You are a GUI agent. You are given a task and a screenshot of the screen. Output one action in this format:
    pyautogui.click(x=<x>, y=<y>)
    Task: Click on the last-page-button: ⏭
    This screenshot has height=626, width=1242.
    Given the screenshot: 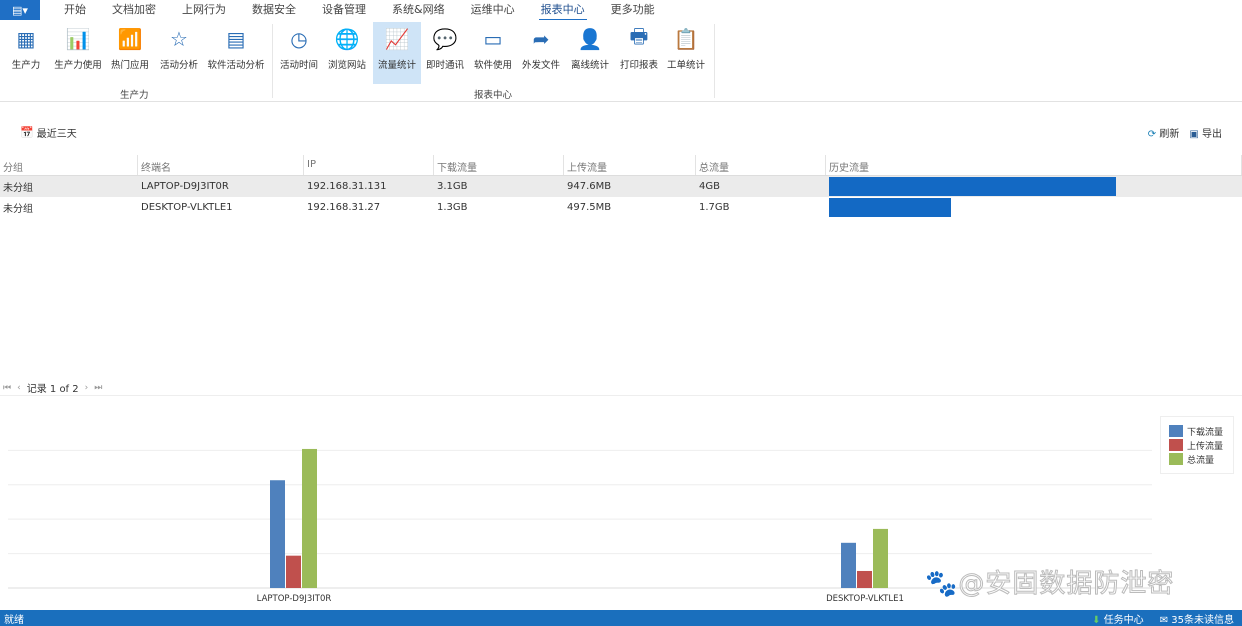 What is the action you would take?
    pyautogui.click(x=98, y=387)
    